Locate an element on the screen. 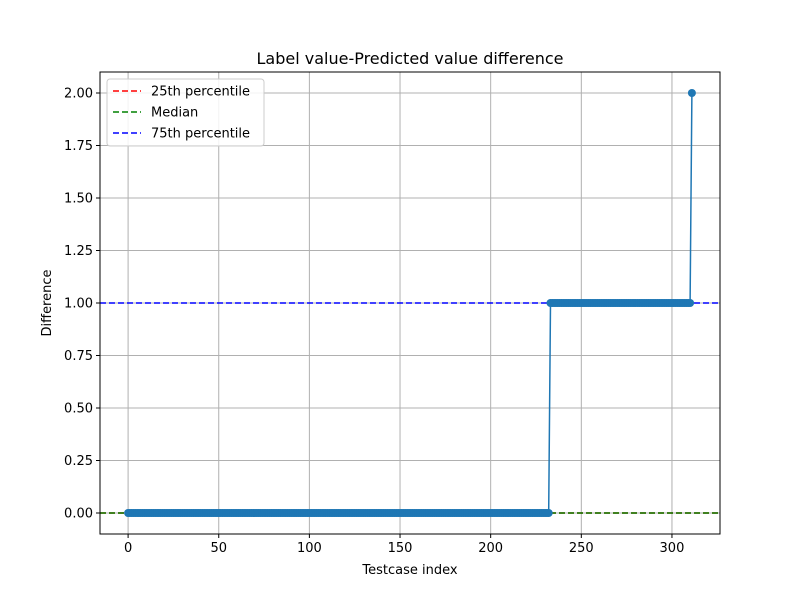  legend-entry-label: 75th percentile is located at coordinates (200, 134).